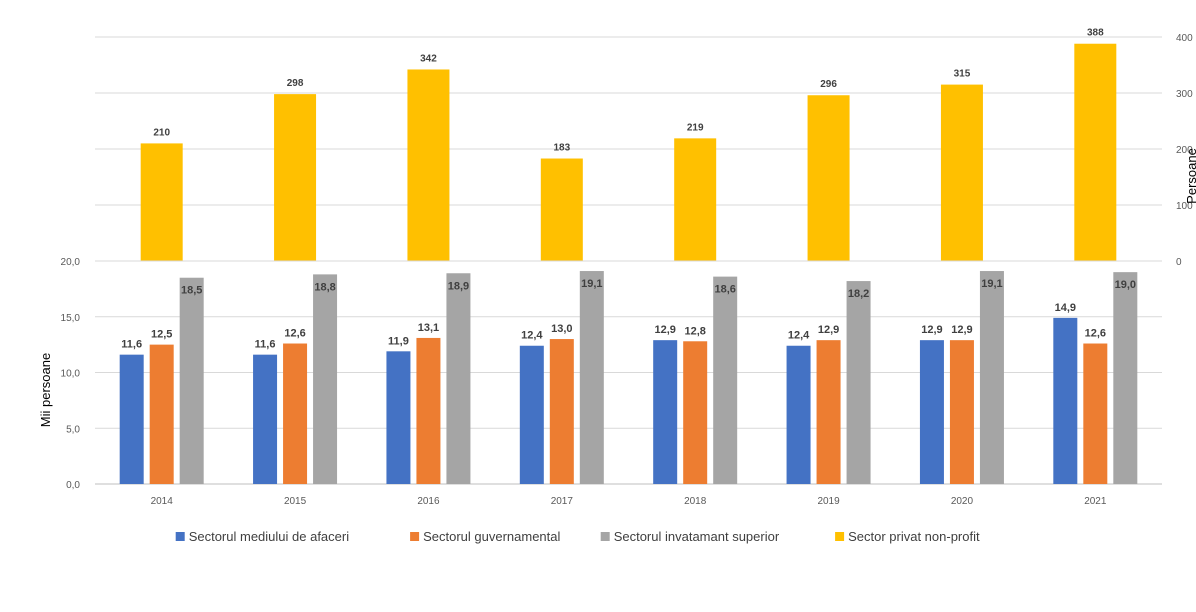 This screenshot has height=612, width=1196. Describe the element at coordinates (458, 286) in the screenshot. I see `higher-education-data-label: 18,9` at that location.